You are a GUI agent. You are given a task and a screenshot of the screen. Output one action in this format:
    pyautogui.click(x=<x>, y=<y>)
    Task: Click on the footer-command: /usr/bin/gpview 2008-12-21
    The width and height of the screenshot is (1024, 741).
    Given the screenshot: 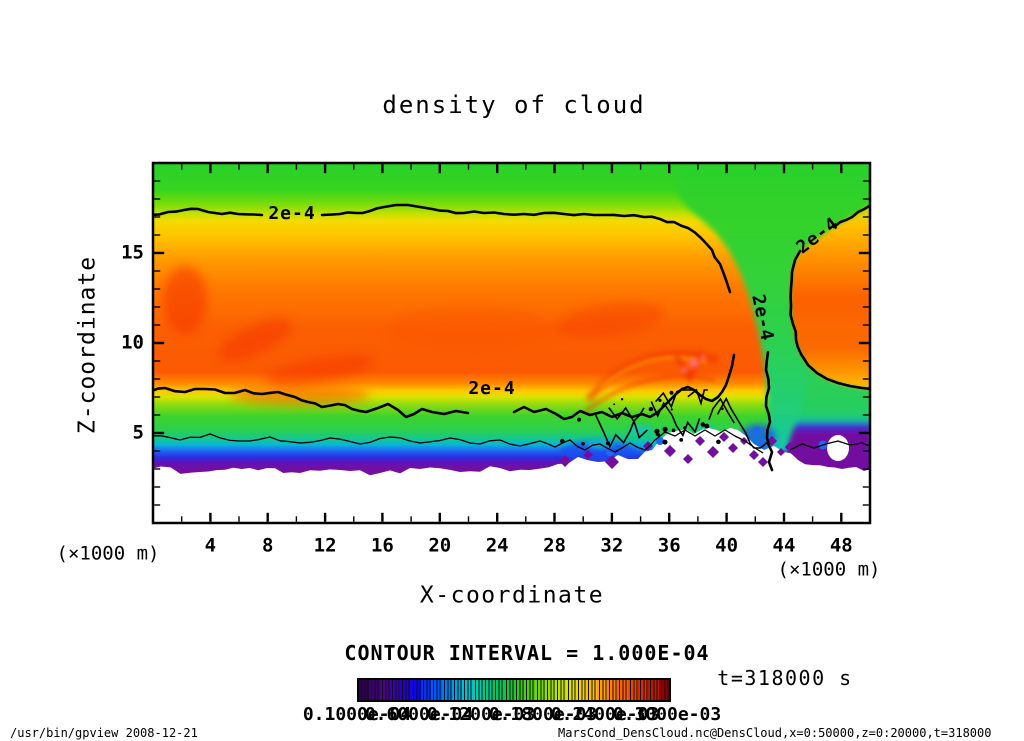 What is the action you would take?
    pyautogui.click(x=104, y=733)
    